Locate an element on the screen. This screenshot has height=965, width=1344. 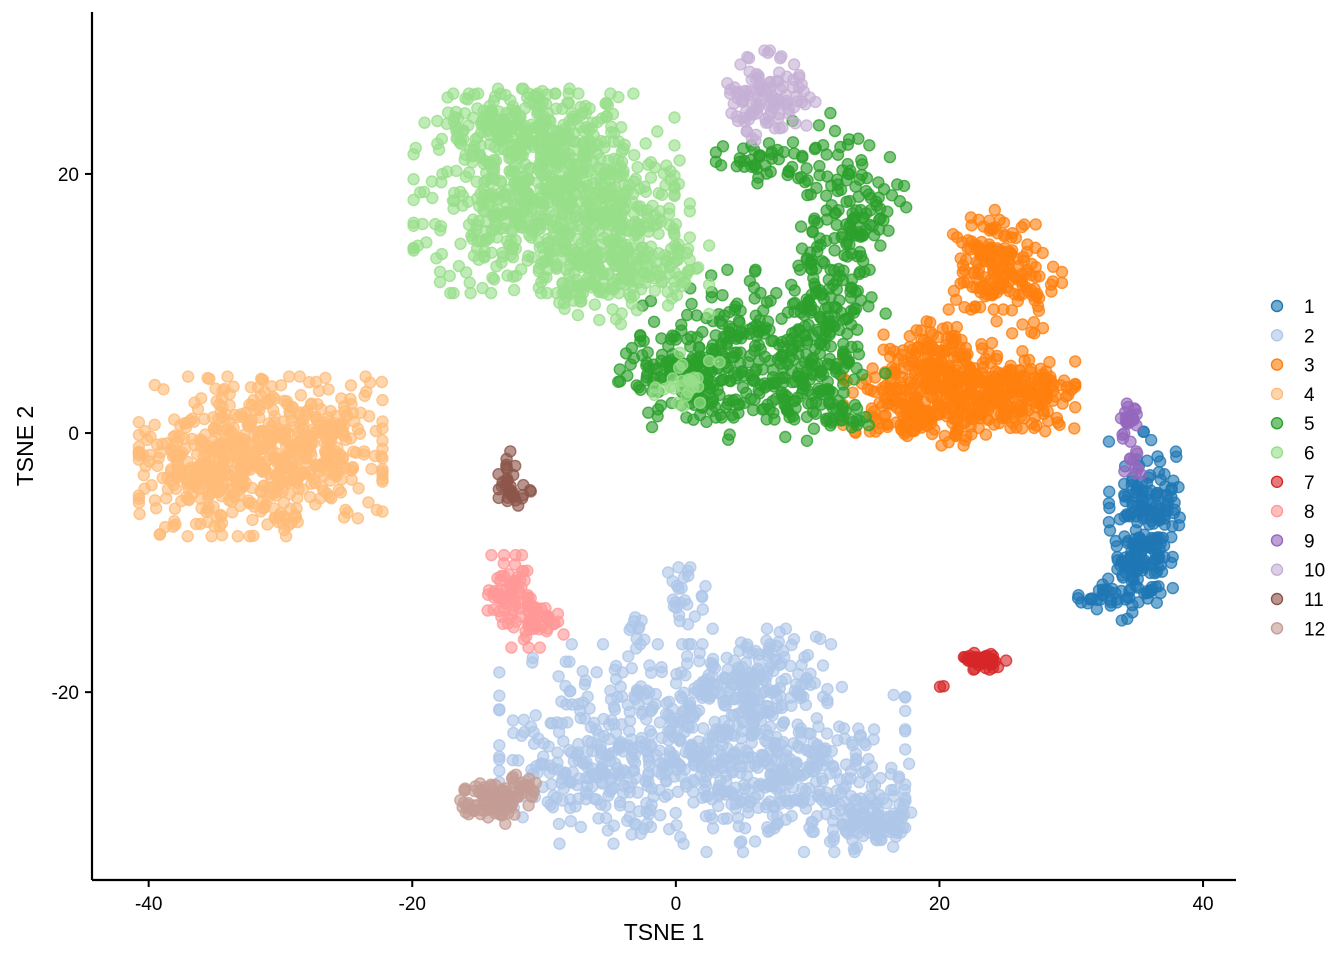
cluster-3-points is located at coordinates (959, 327).